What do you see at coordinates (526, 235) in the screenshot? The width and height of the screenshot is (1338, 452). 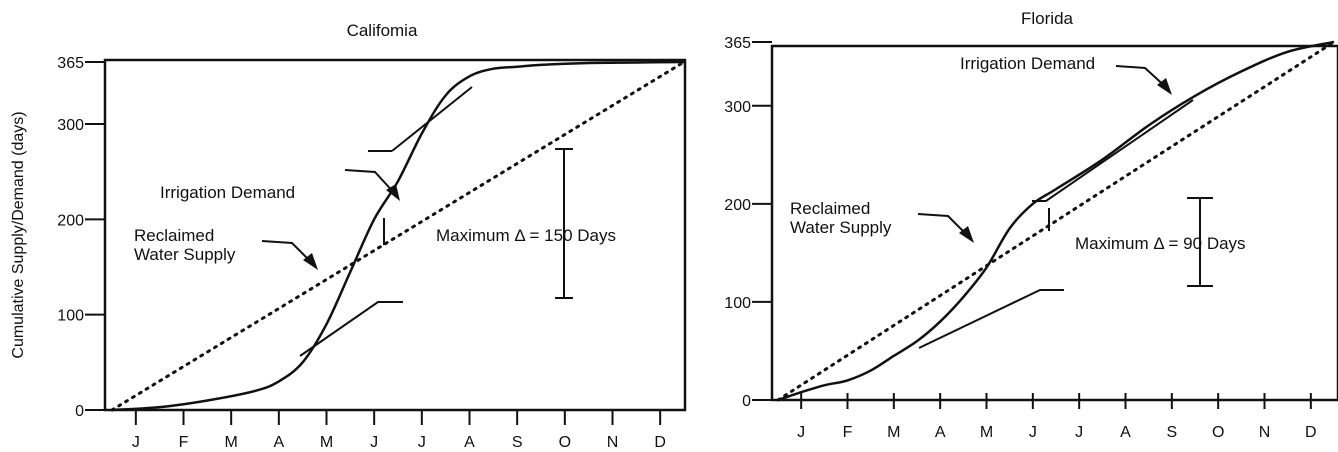 I see `max-delta-label: Maximum Δ = 150 Days` at bounding box center [526, 235].